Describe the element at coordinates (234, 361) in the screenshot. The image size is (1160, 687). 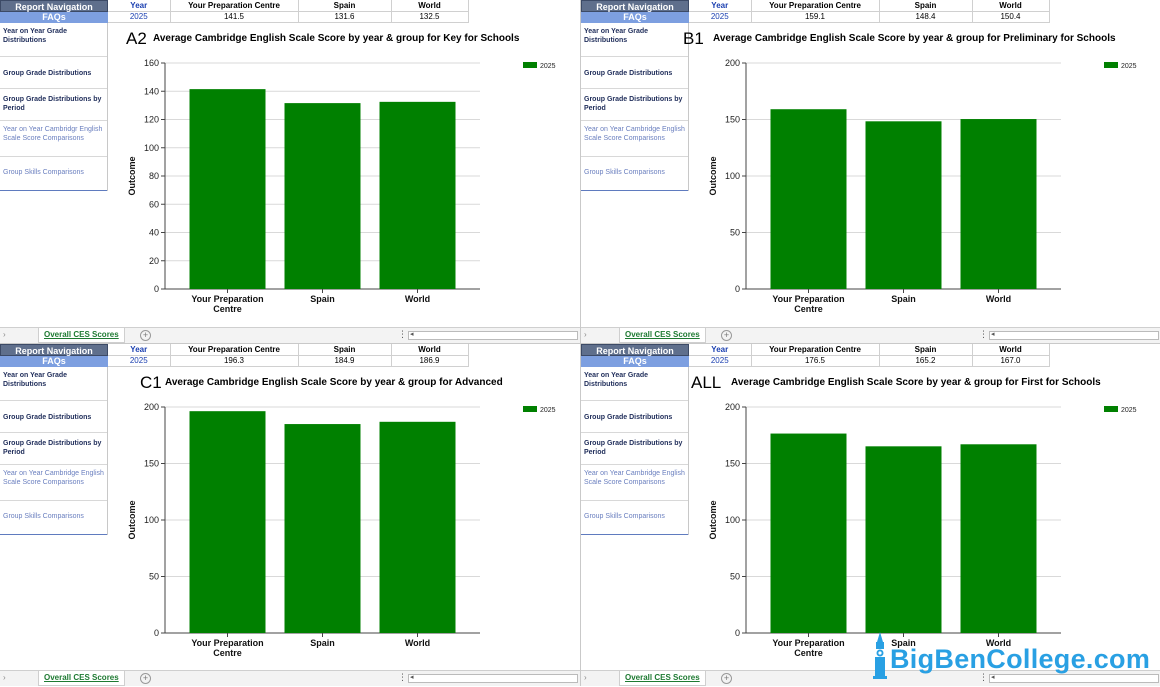
I see `summary-cell-centre: 196.3` at that location.